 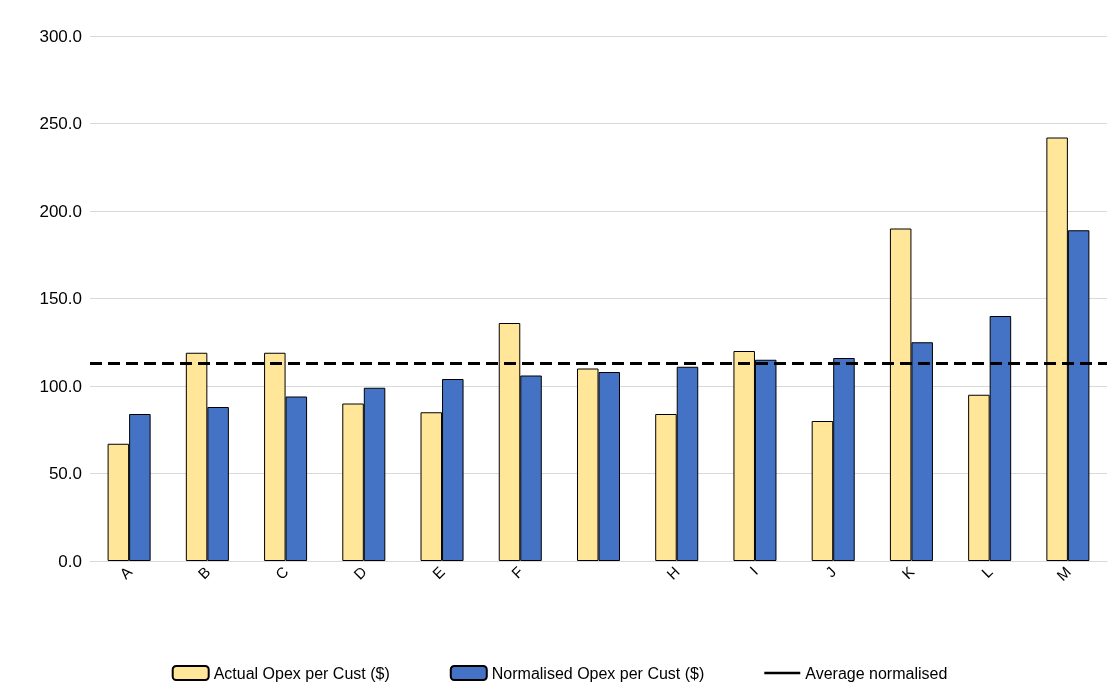 I want to click on x-tick-label: F, so click(x=517, y=572).